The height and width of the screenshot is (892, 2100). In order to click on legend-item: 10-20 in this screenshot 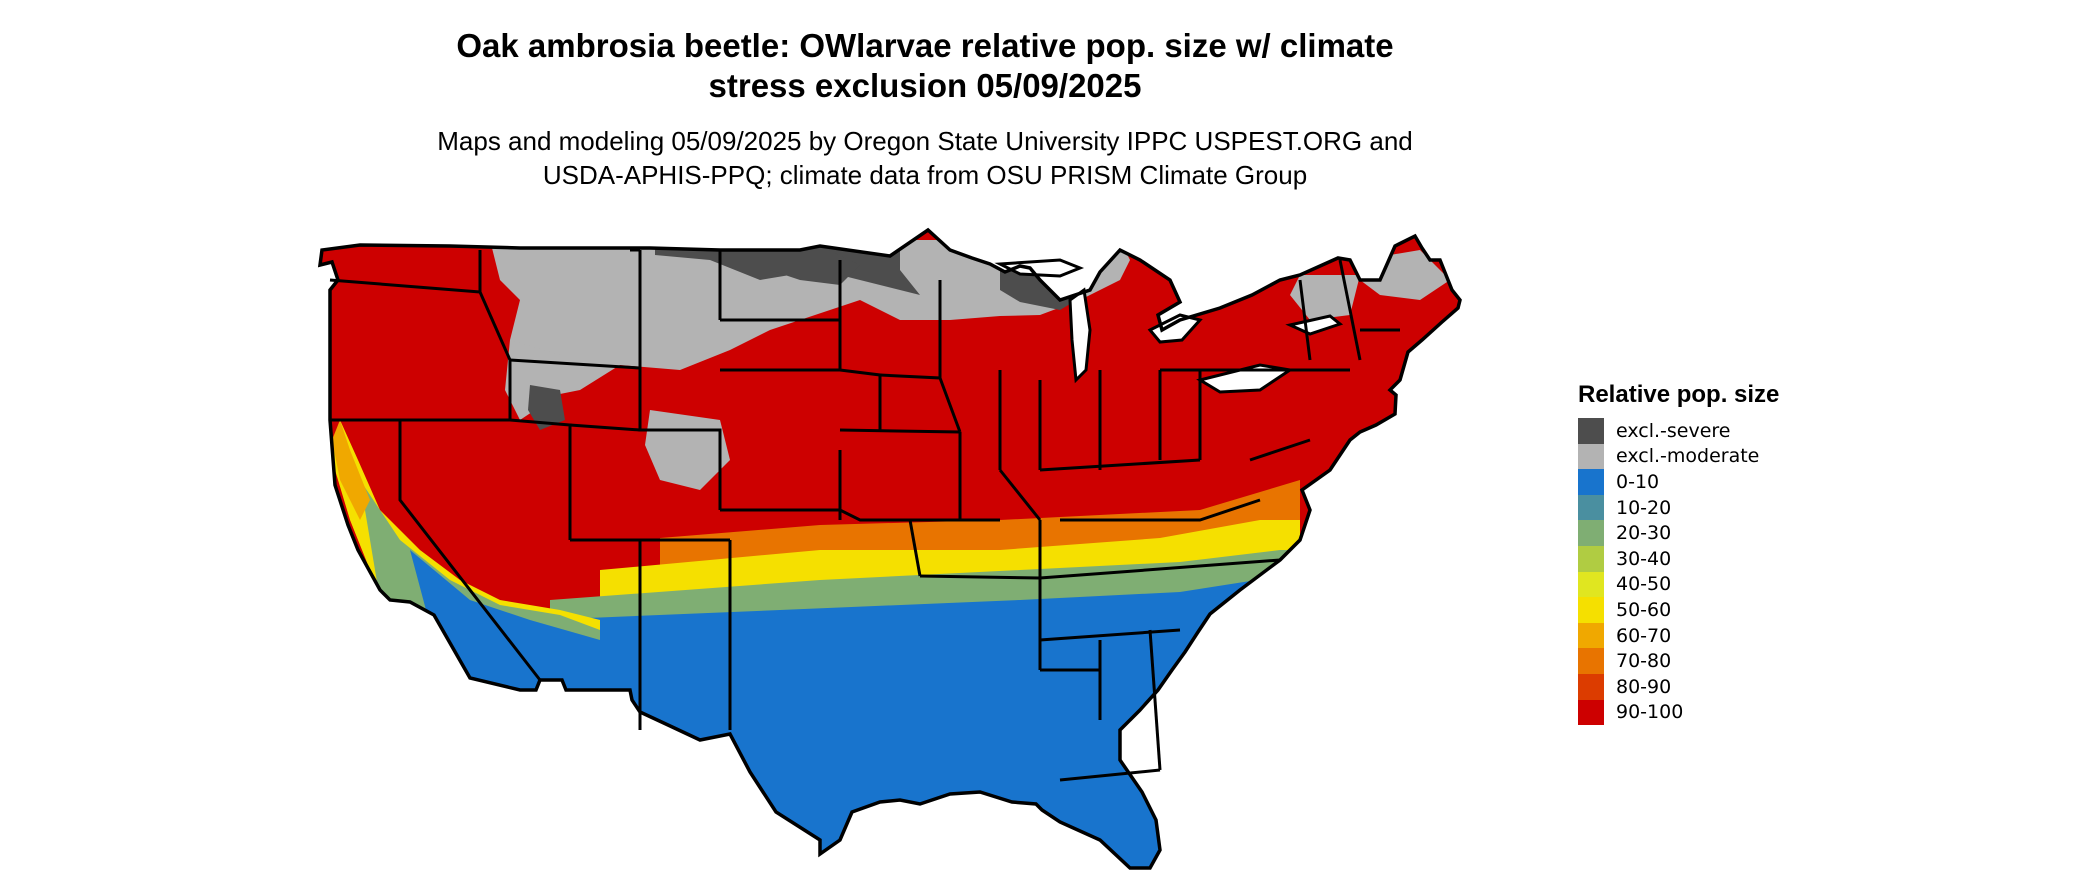, I will do `click(1728, 507)`.